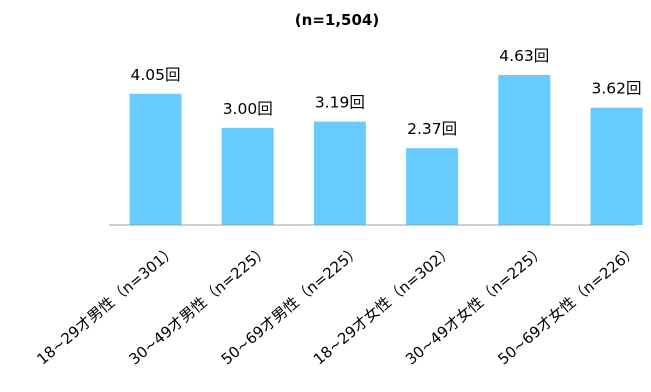 Image resolution: width=651 pixels, height=392 pixels. What do you see at coordinates (524, 56) in the screenshot?
I see `data-label-5: 4.63回` at bounding box center [524, 56].